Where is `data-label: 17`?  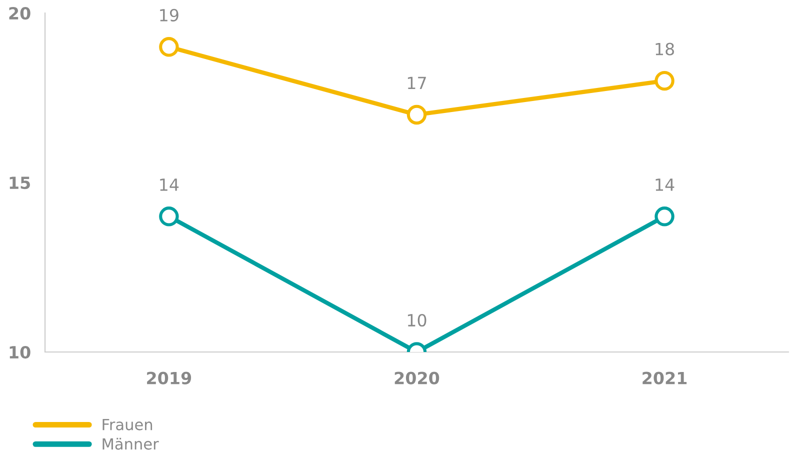
data-label: 17 is located at coordinates (417, 83).